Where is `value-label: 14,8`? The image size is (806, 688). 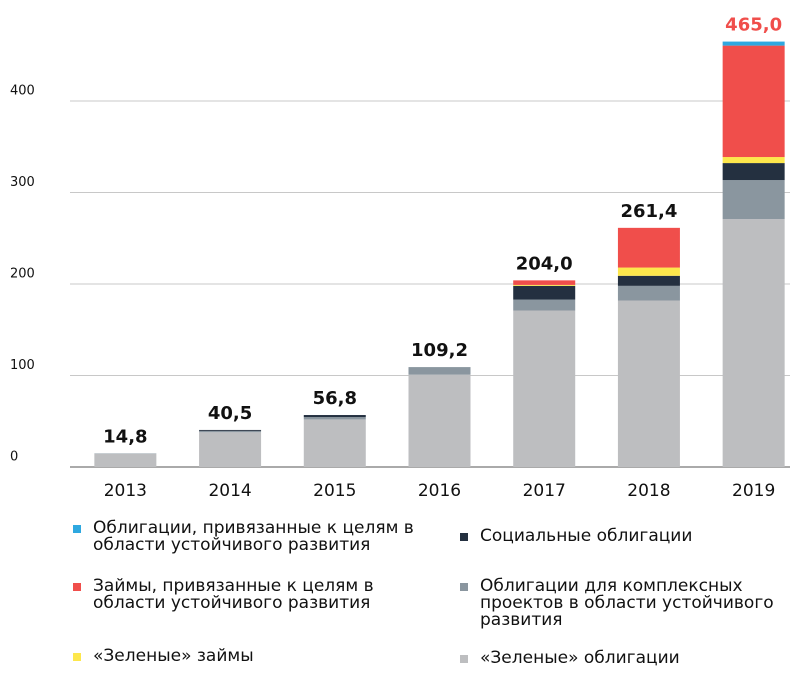
value-label: 14,8 is located at coordinates (125, 436).